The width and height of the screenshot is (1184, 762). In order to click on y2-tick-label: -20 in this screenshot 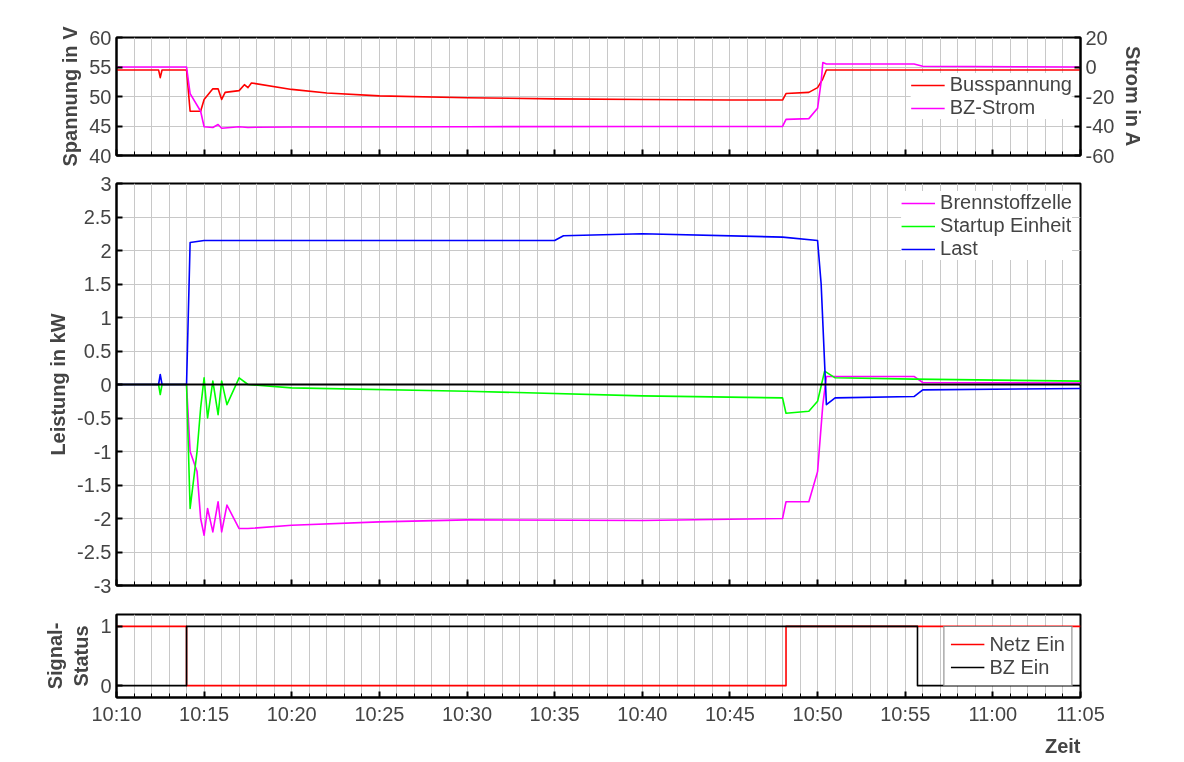, I will do `click(1100, 96)`.